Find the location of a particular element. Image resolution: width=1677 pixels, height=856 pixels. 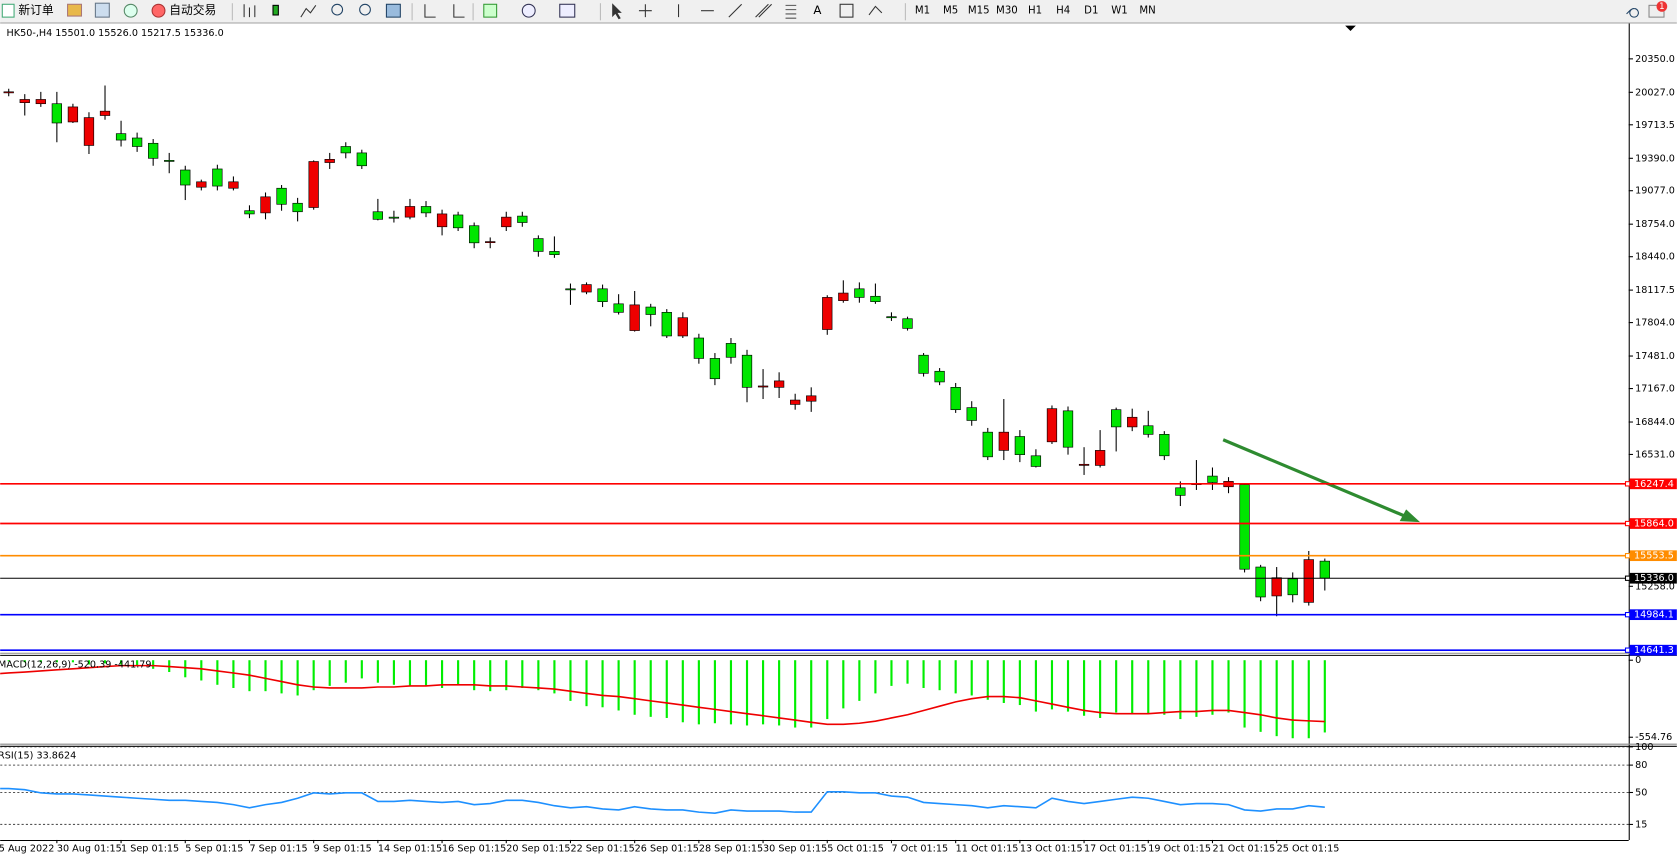

toolbar-bg is located at coordinates (838, 11).